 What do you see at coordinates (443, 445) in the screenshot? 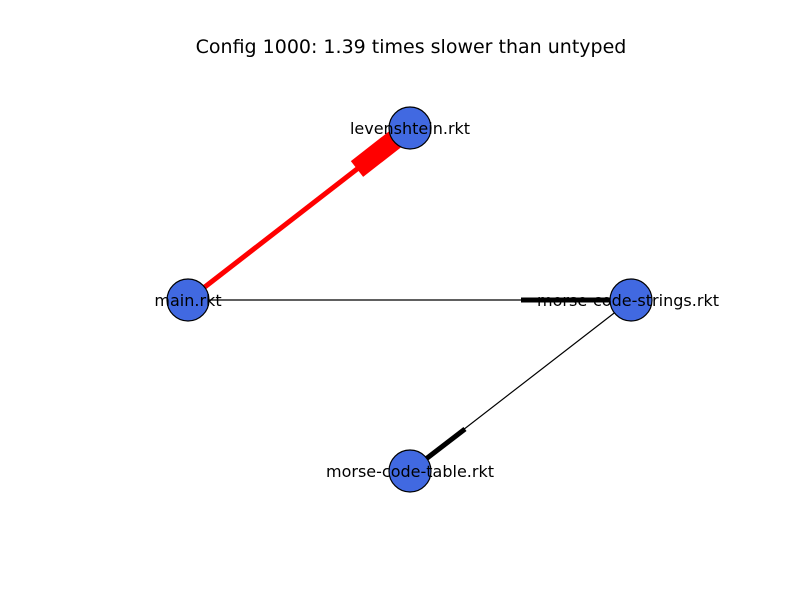
I see `edge-strings-table-arrowhead` at bounding box center [443, 445].